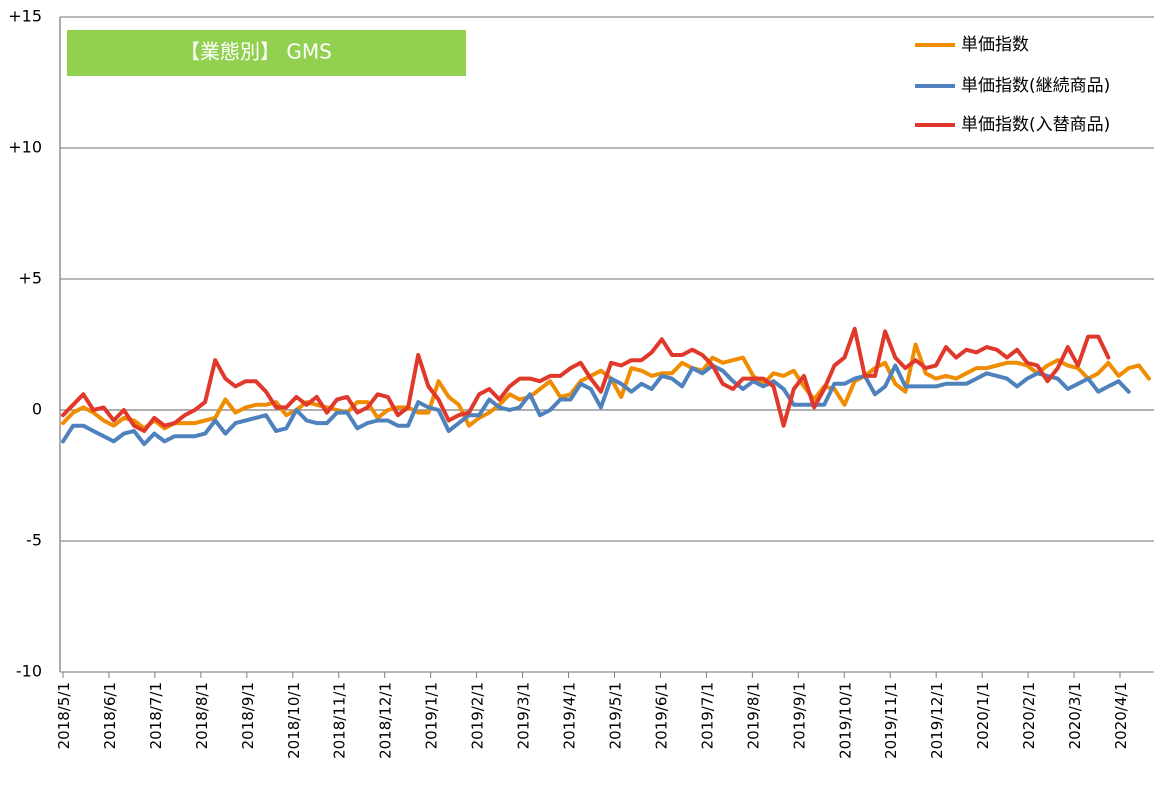  What do you see at coordinates (1075, 715) in the screenshot?
I see `x-tick-label: 2020/3/1` at bounding box center [1075, 715].